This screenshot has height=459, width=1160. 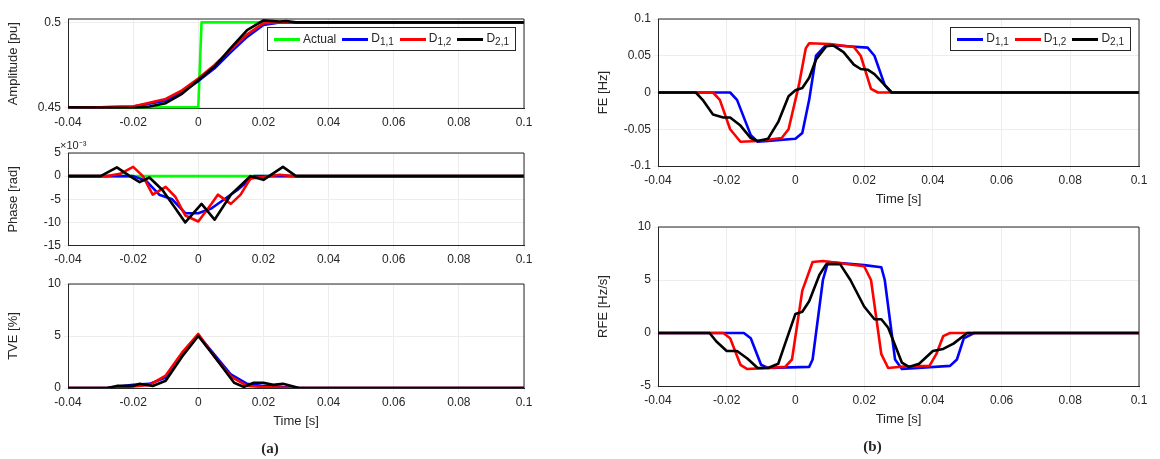 I want to click on y-axis-title: TVE [%], so click(x=13, y=336).